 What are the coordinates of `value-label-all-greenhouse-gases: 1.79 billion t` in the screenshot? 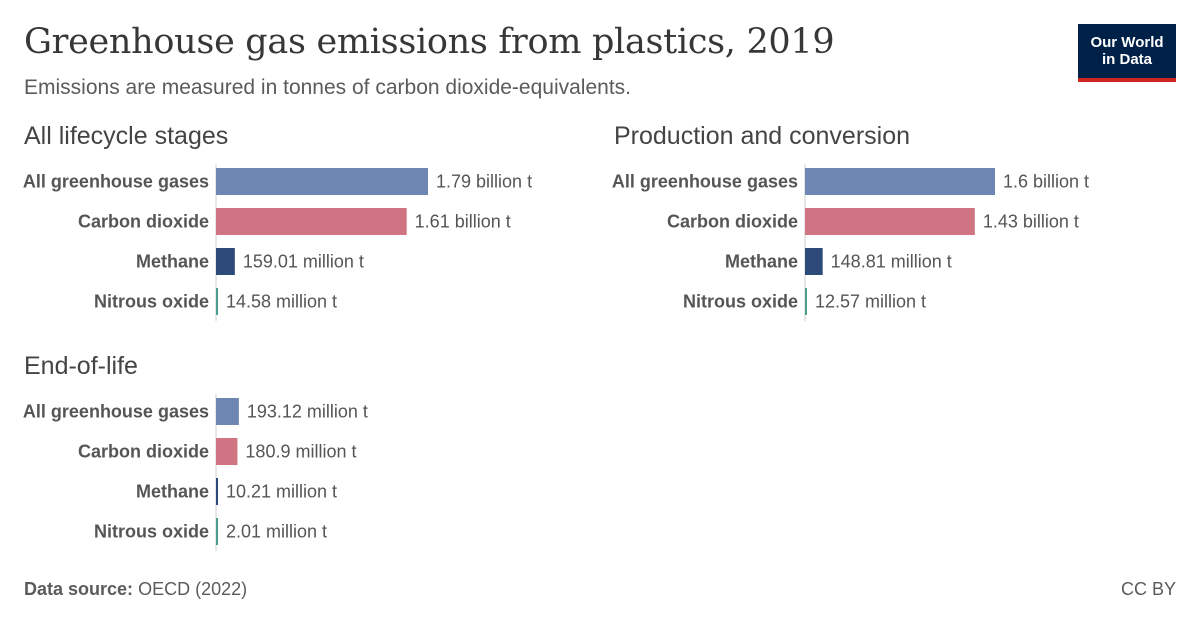 It's located at (484, 182).